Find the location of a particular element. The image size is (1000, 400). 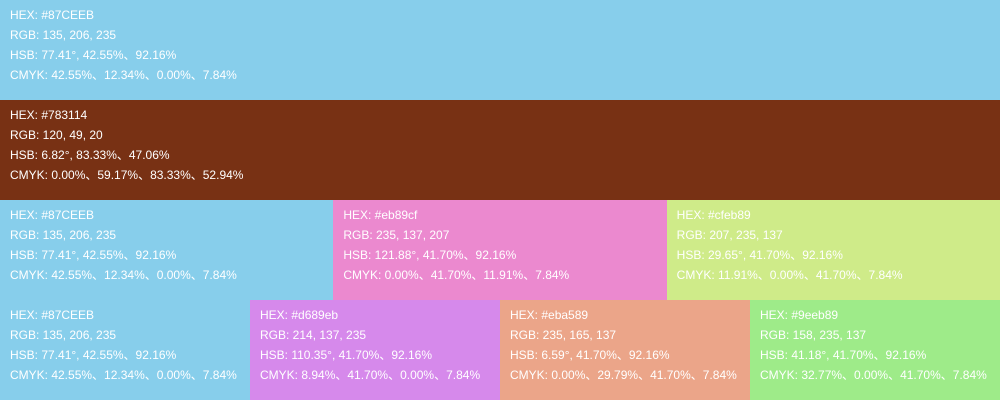

swatch-info-line: HSB: 110.35°, 41.70%、92.16% is located at coordinates (346, 355).